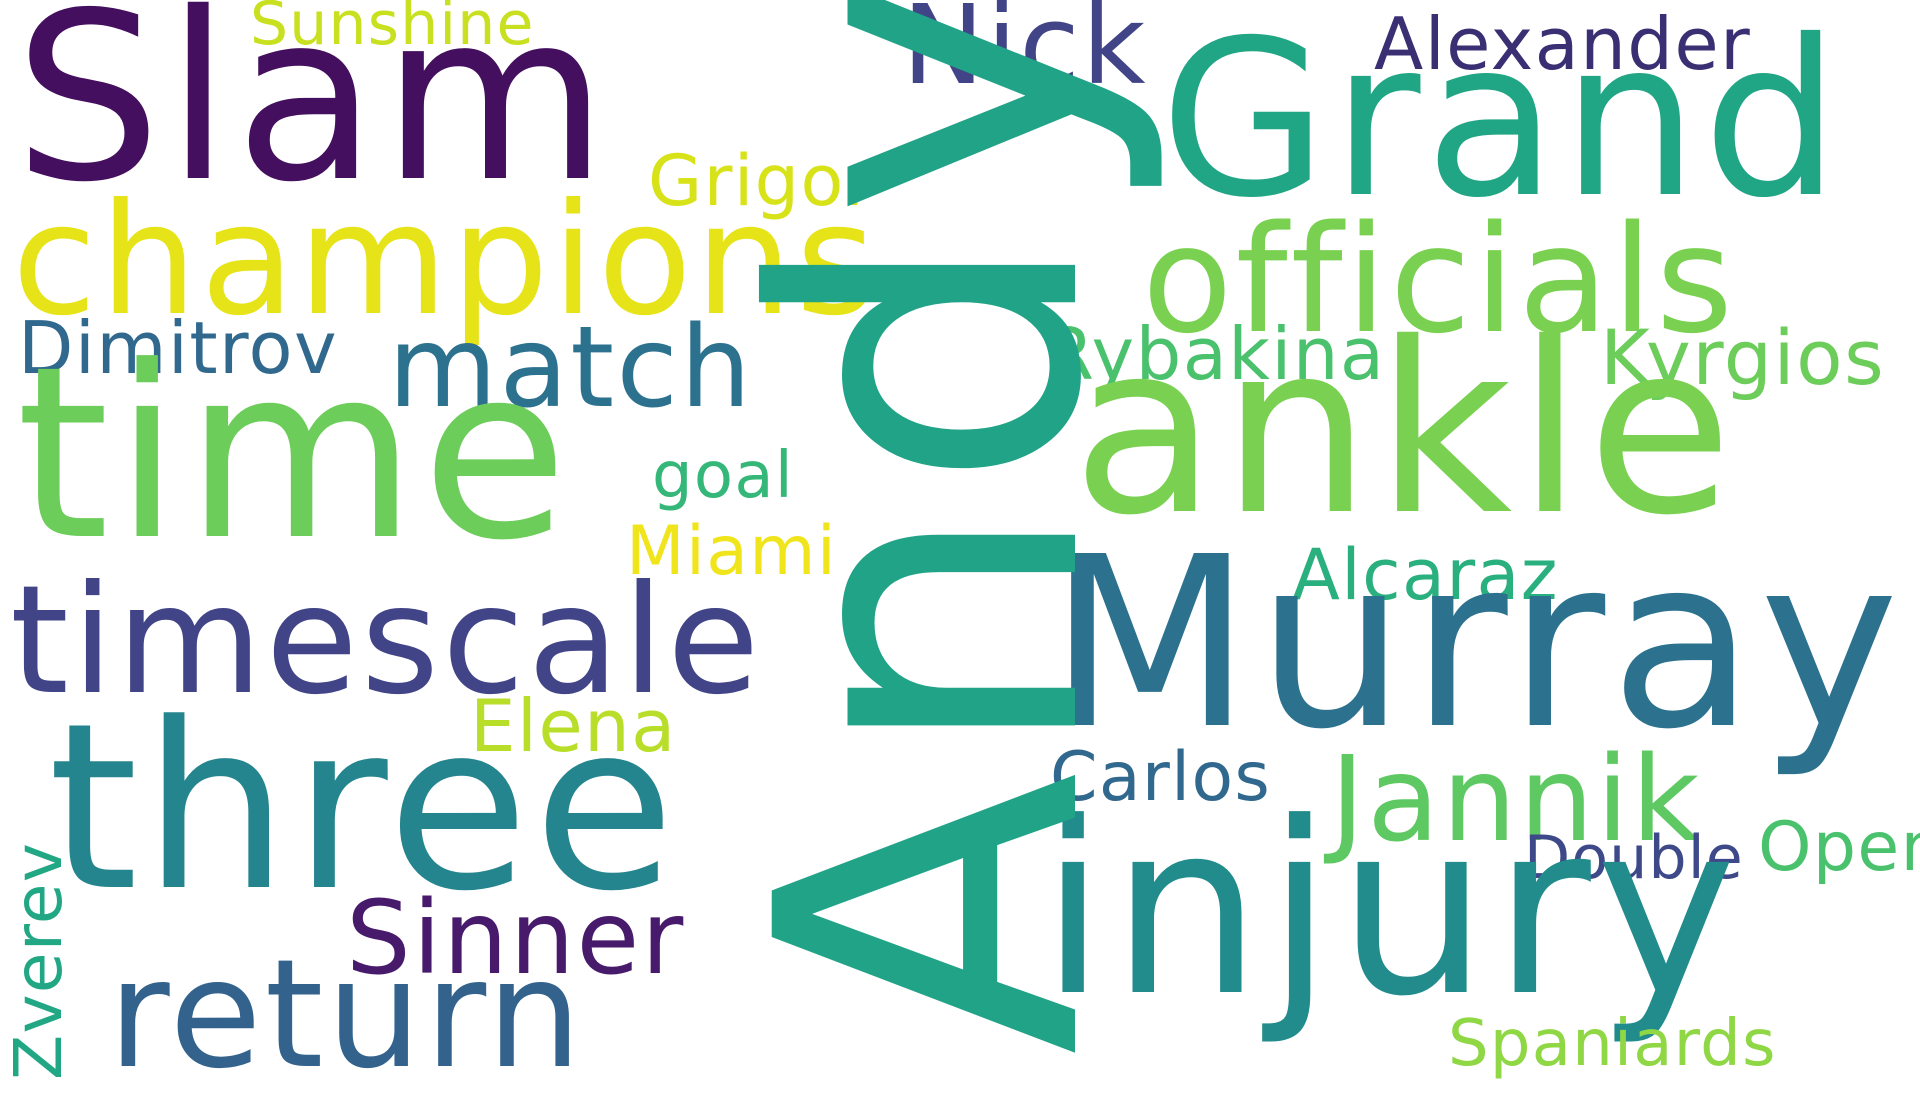 The image size is (1920, 1102). Describe the element at coordinates (445, 260) in the screenshot. I see `word-champions: champions` at that location.